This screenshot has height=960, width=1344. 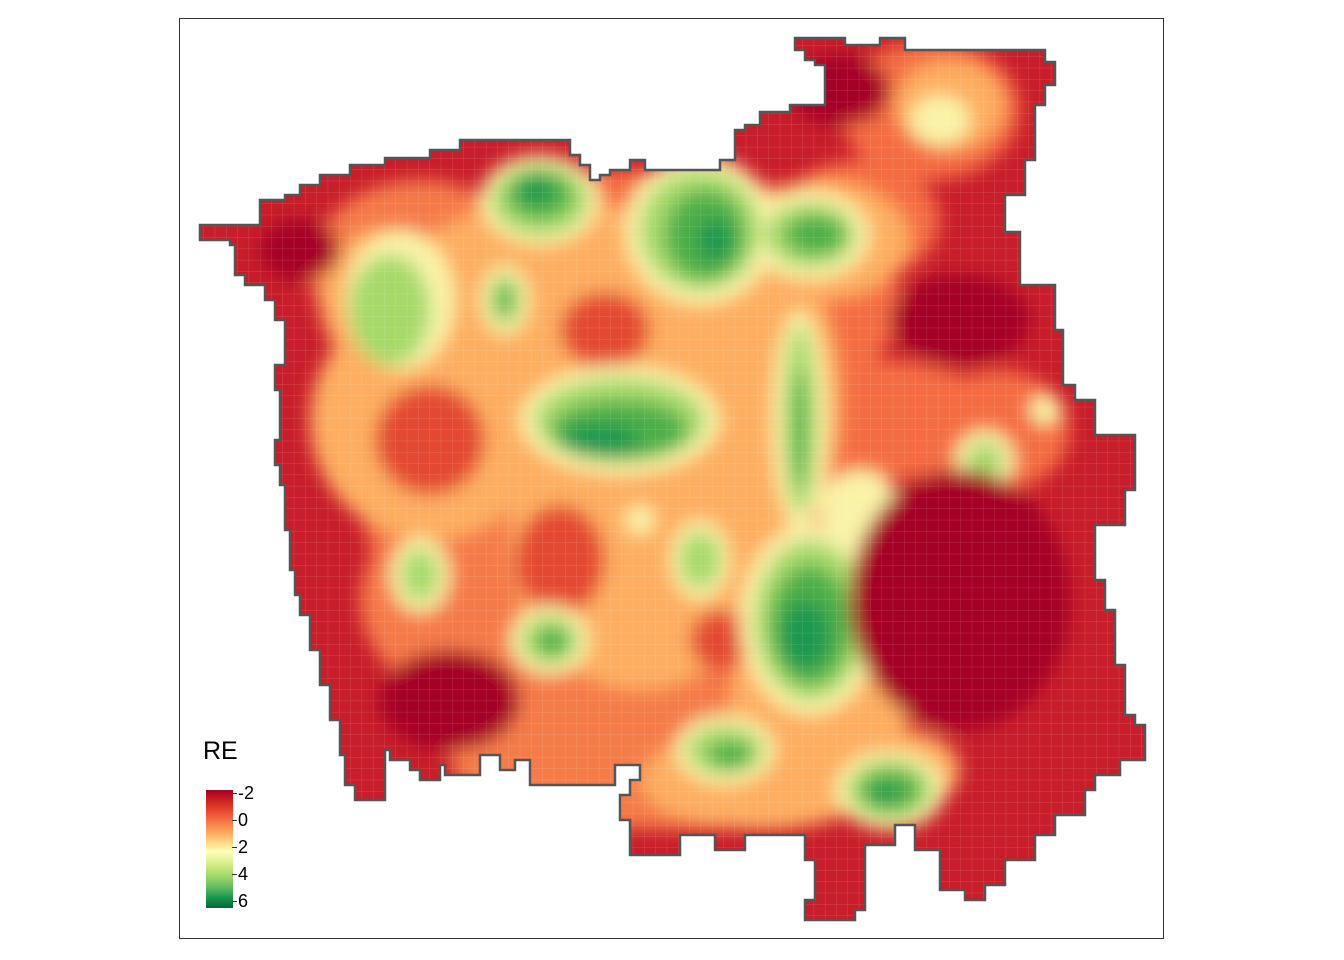 I want to click on legend-tick-label: -2, so click(x=246, y=793).